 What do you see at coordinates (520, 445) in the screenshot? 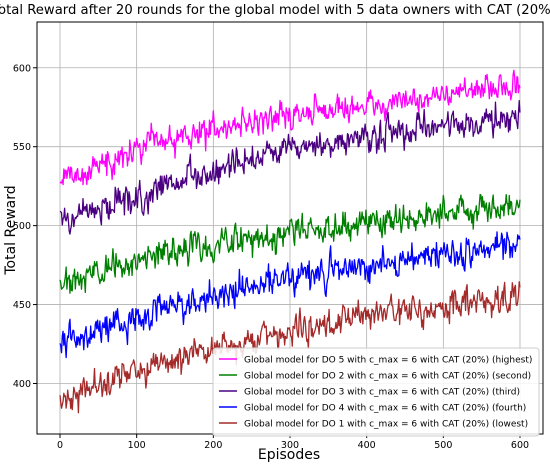
I see `x-tick-label: 600` at bounding box center [520, 445].